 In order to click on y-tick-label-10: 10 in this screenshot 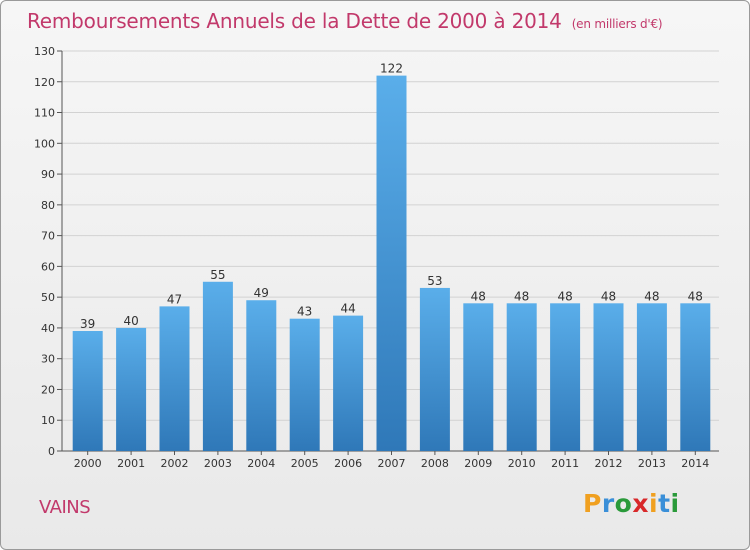, I will do `click(48, 420)`.